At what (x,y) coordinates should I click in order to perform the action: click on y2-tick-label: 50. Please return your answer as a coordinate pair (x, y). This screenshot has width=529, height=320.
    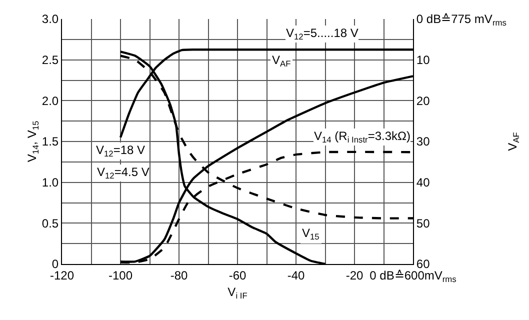
    Looking at the image, I should click on (423, 223).